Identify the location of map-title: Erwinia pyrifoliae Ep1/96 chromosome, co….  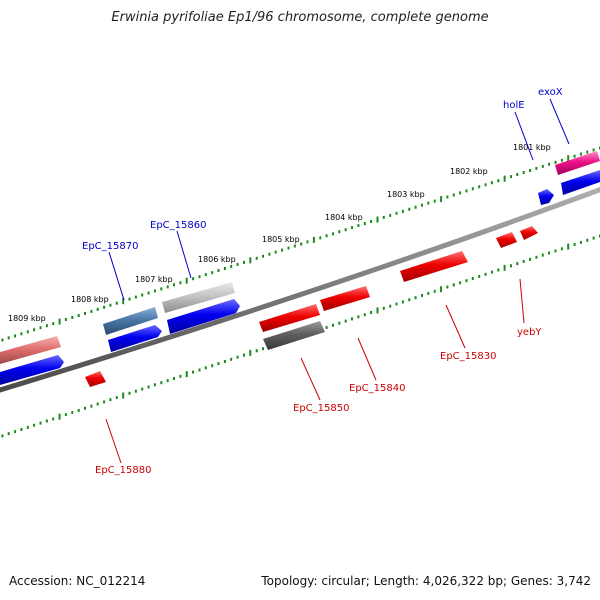
(300, 17).